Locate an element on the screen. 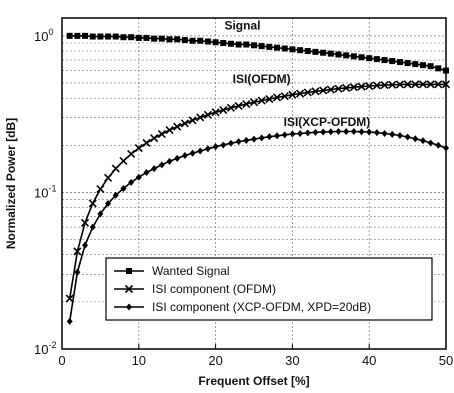  x-tick-label: 0 is located at coordinates (61, 360).